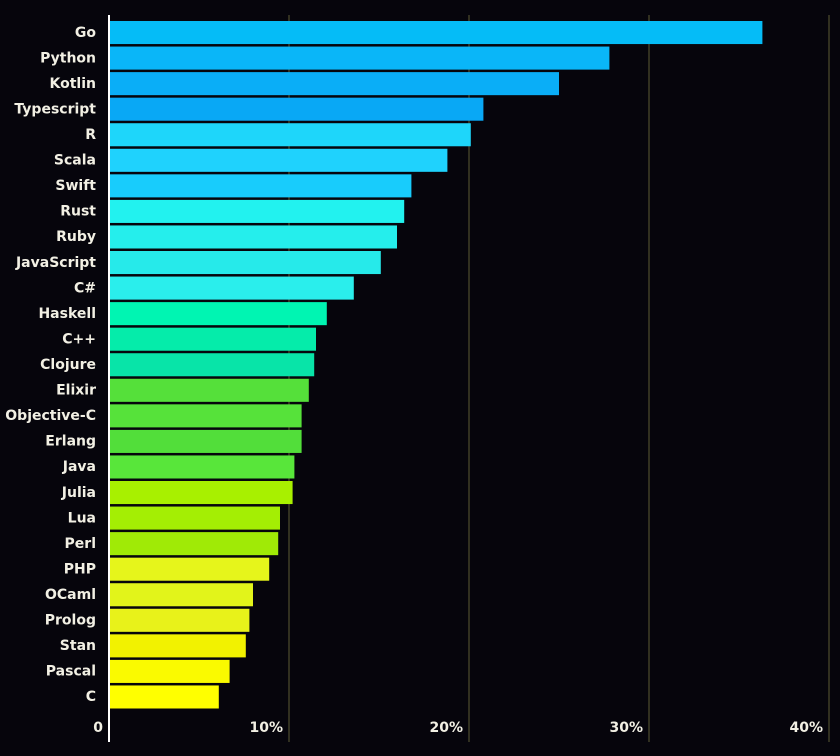 The width and height of the screenshot is (840, 756). Describe the element at coordinates (67, 314) in the screenshot. I see `y-tick-label: Haskell` at that location.